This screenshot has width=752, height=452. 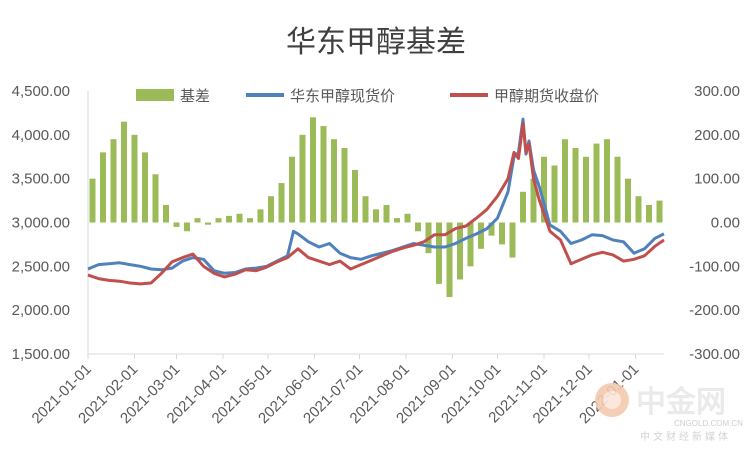 I want to click on y-right-tick-label-1: 200.00, so click(x=717, y=135).